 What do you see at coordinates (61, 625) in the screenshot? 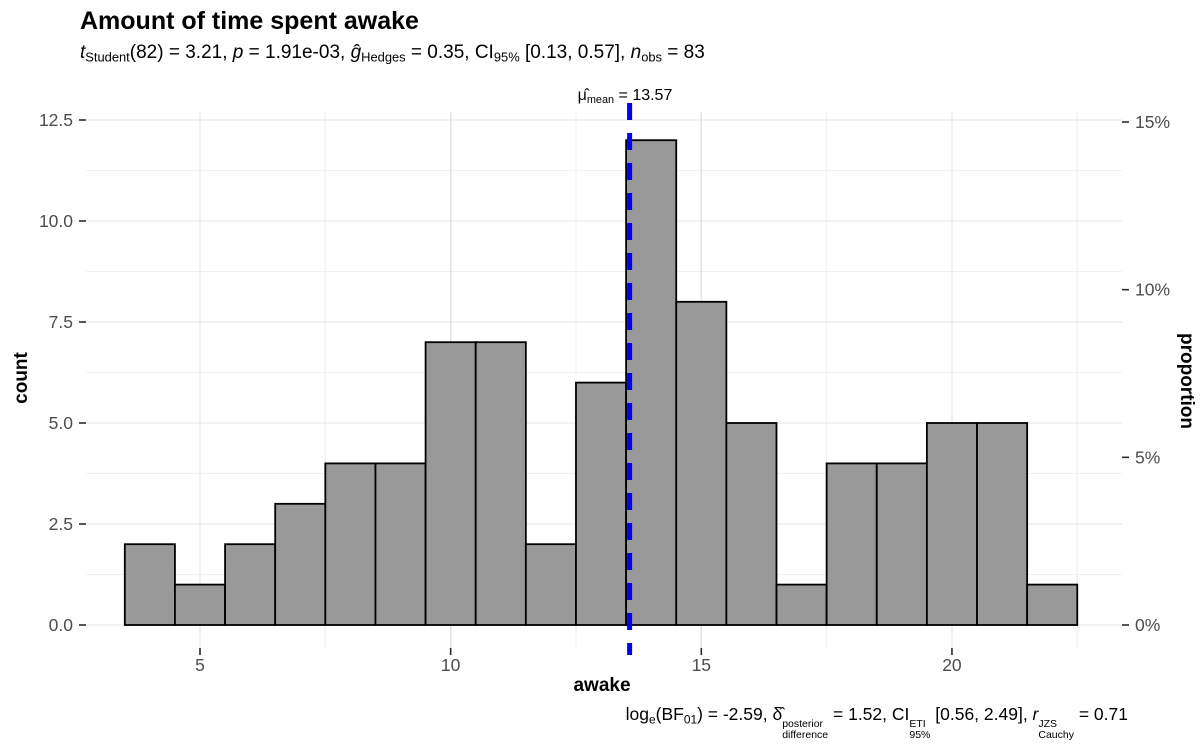
I see `y-axis-left-tick-label: 0.0` at bounding box center [61, 625].